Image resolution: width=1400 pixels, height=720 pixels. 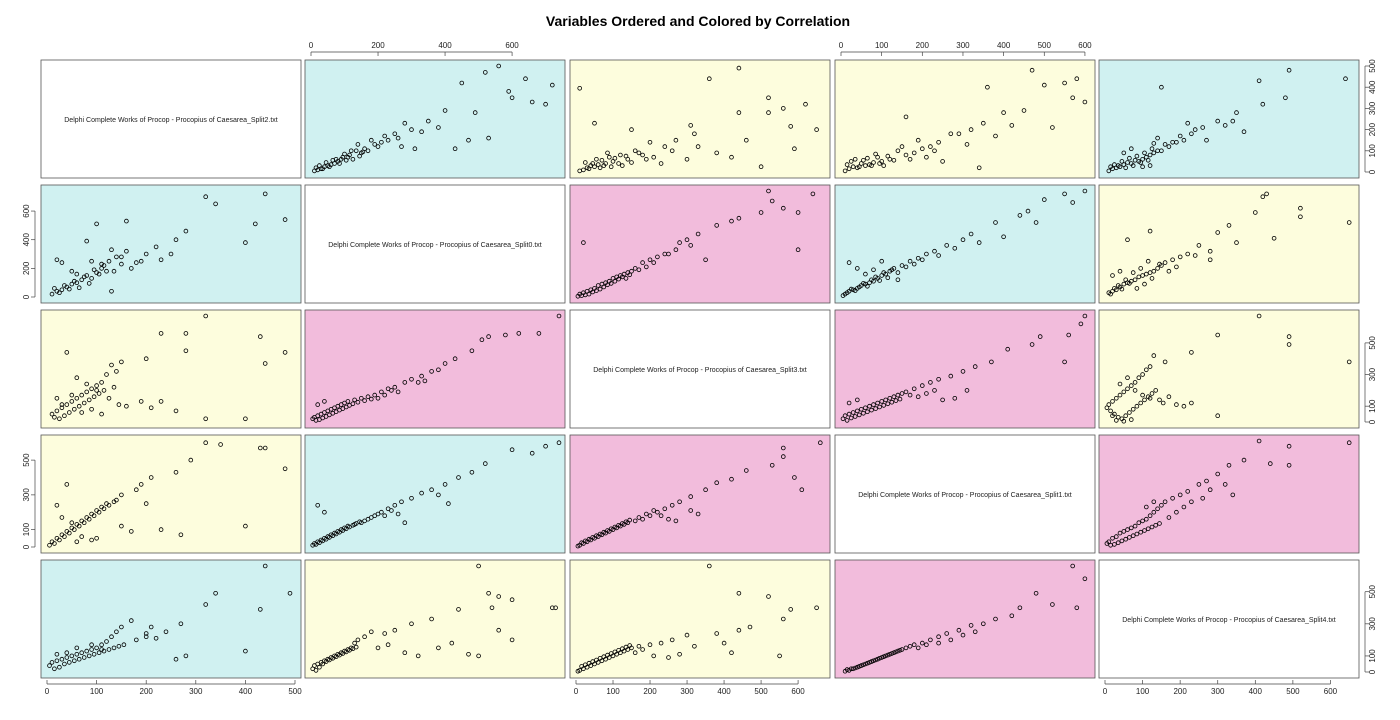 I want to click on right-axis-0: 0 100 200 300 400 500, so click(x=1370, y=116).